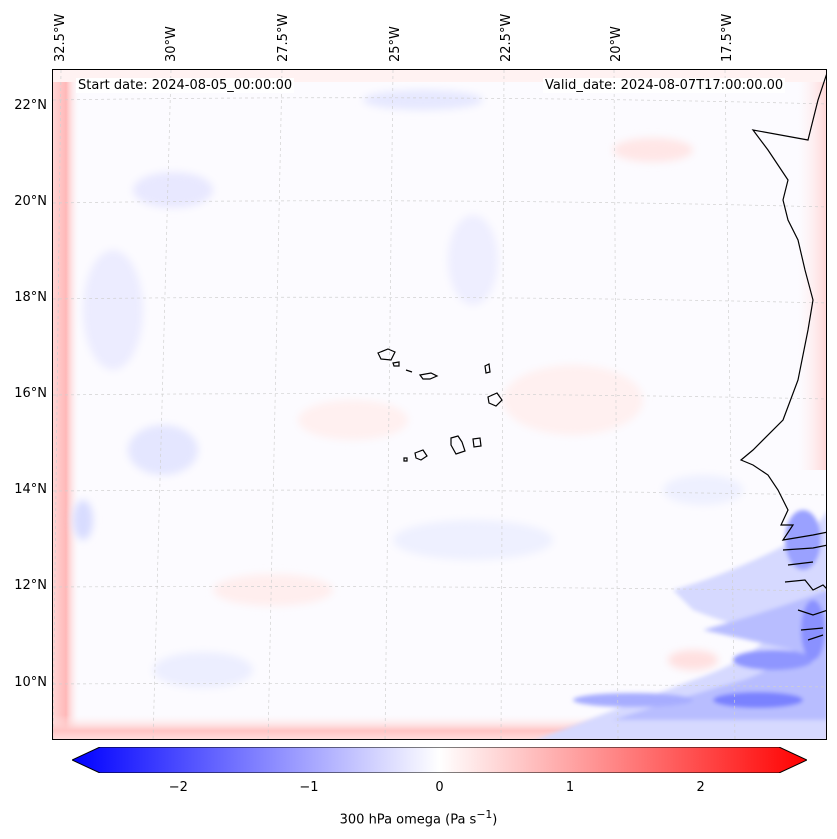 This screenshot has width=837, height=839. Describe the element at coordinates (66, 404) in the screenshot. I see `edge-left-red` at that location.